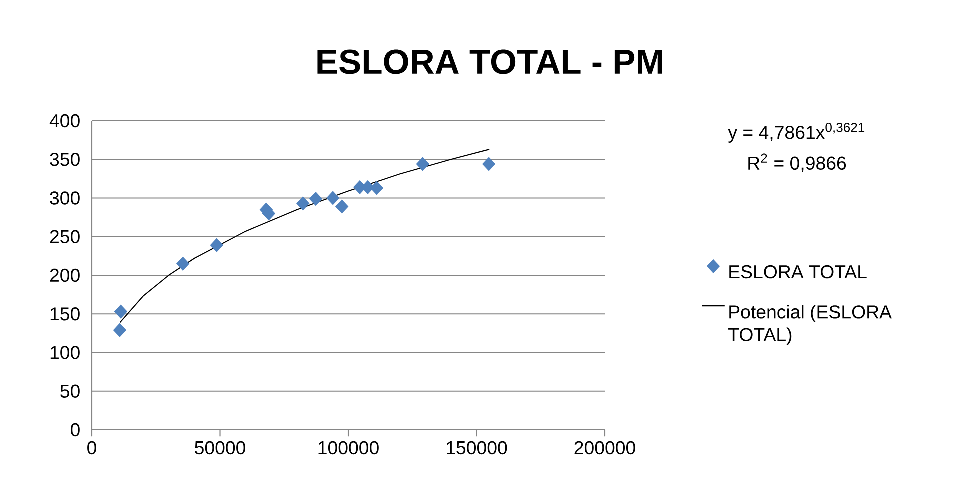 The width and height of the screenshot is (962, 491). I want to click on y-tick-label: 100, so click(65, 353).